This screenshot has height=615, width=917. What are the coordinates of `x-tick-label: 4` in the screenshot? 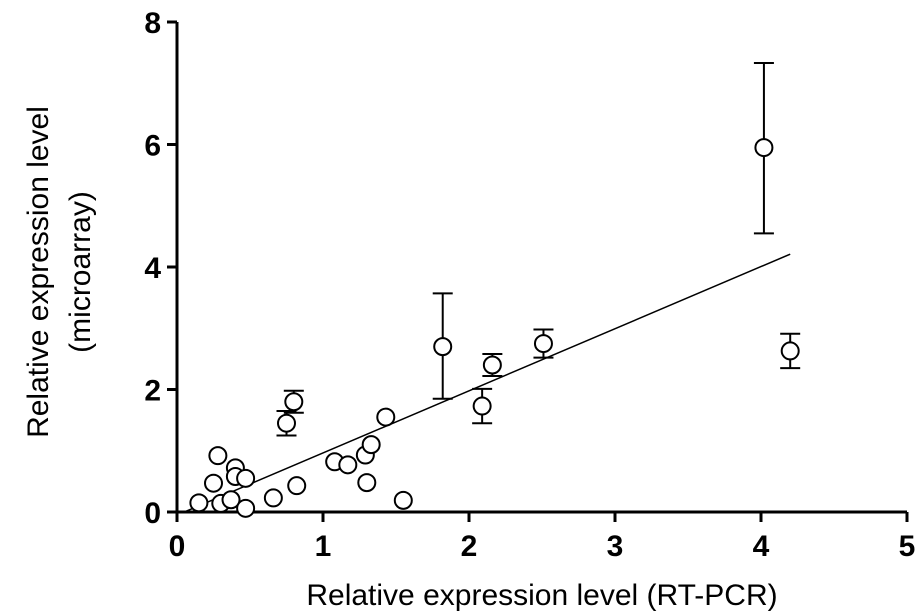 It's located at (761, 546).